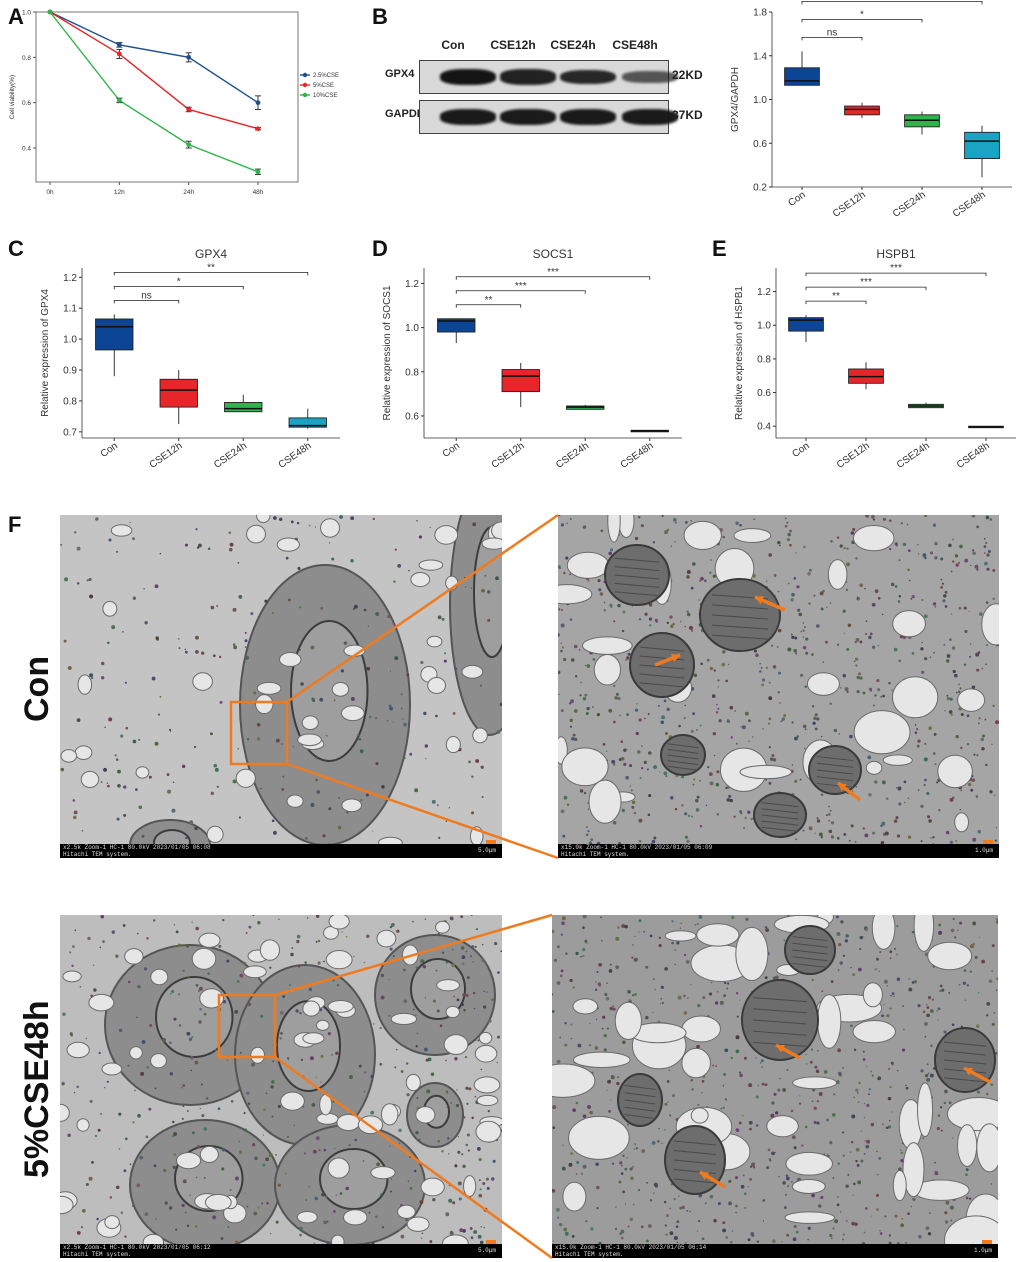 The image size is (1024, 1262). What do you see at coordinates (764, 326) in the screenshot?
I see `y-tick-label: 1.0` at bounding box center [764, 326].